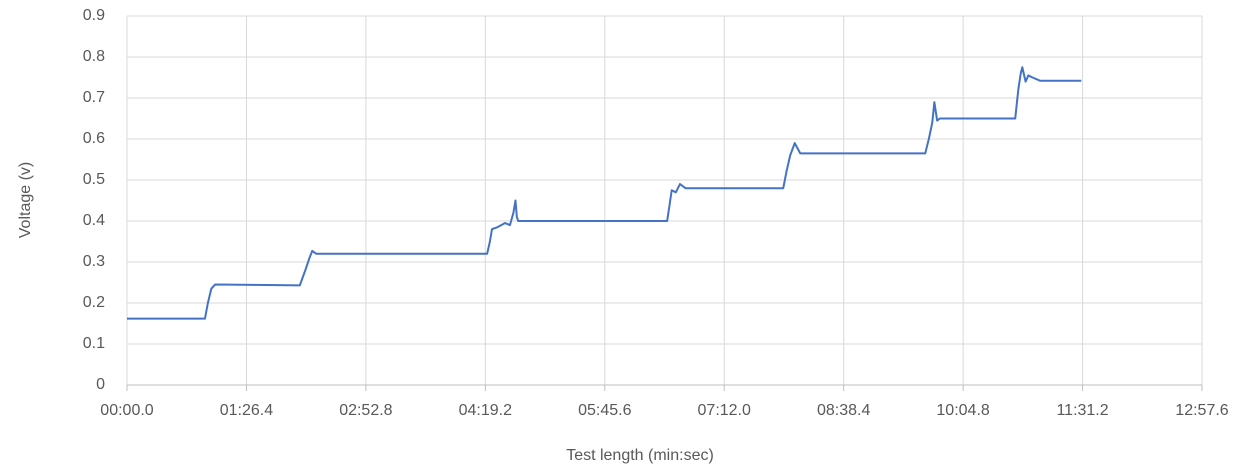  What do you see at coordinates (604, 410) in the screenshot?
I see `x-tick-label: 05:45.6` at bounding box center [604, 410].